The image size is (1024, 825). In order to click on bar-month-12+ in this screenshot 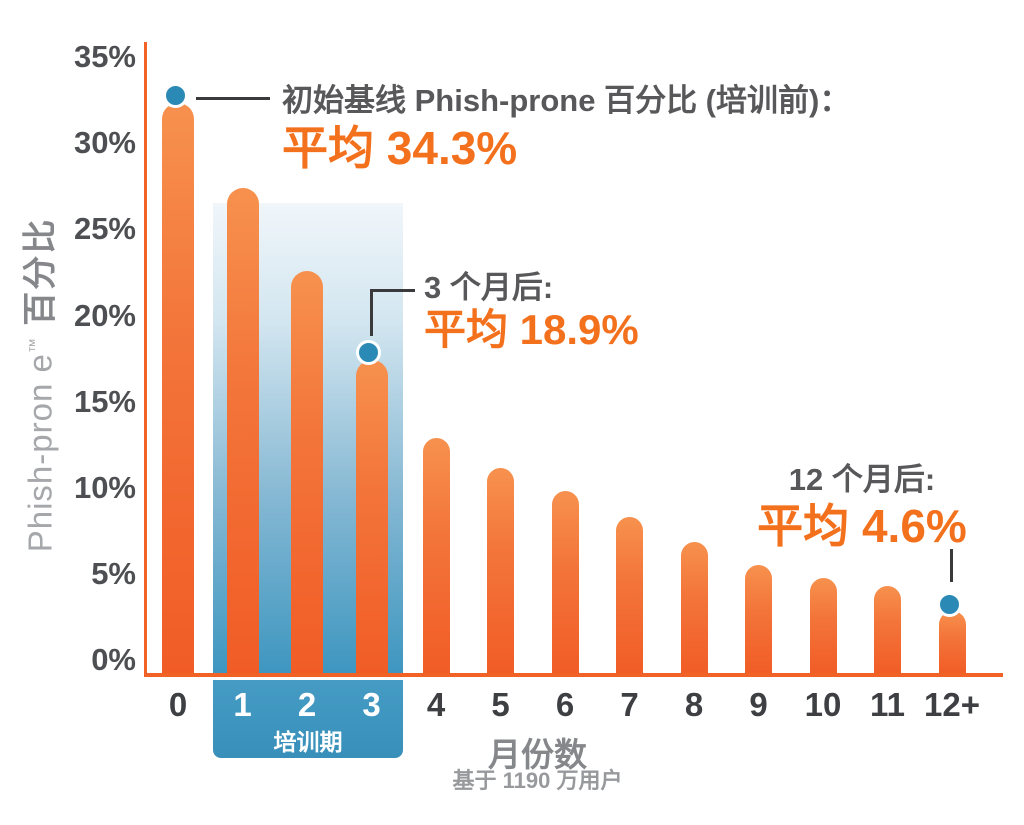, I will do `click(952, 643)`.